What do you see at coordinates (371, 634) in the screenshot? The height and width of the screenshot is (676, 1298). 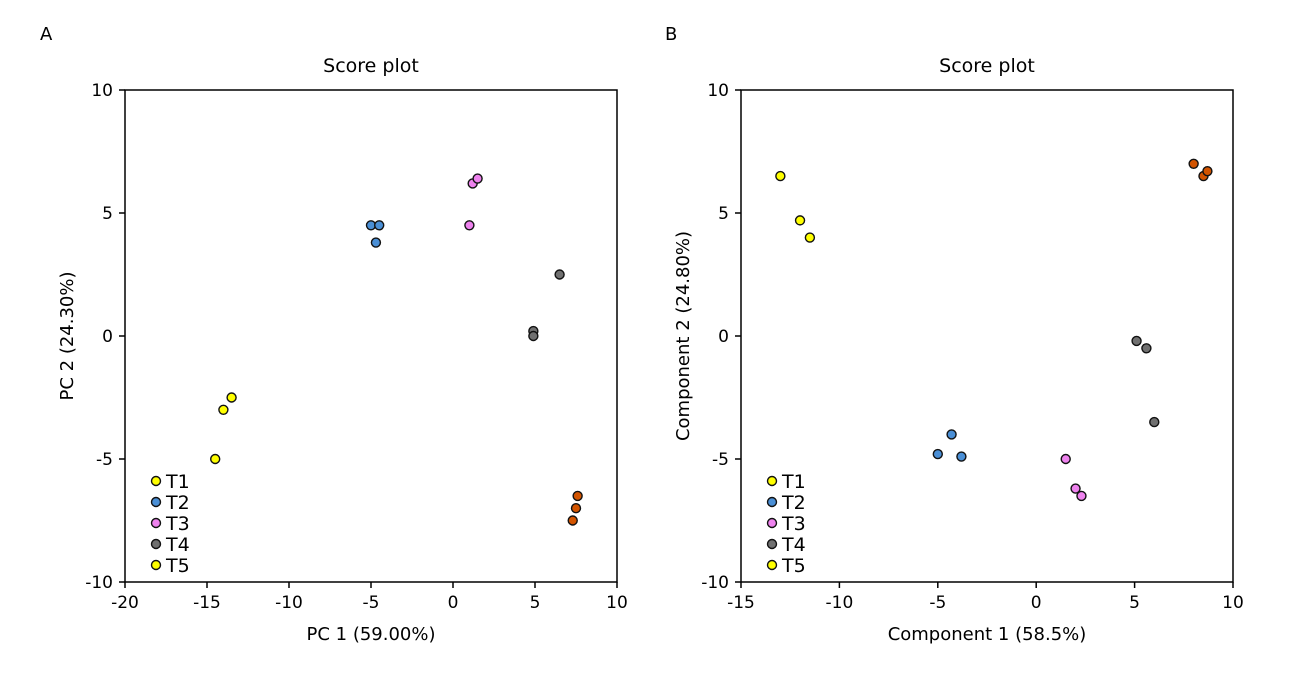 I see `x-axis-label: PC 1 (59.00%)` at bounding box center [371, 634].